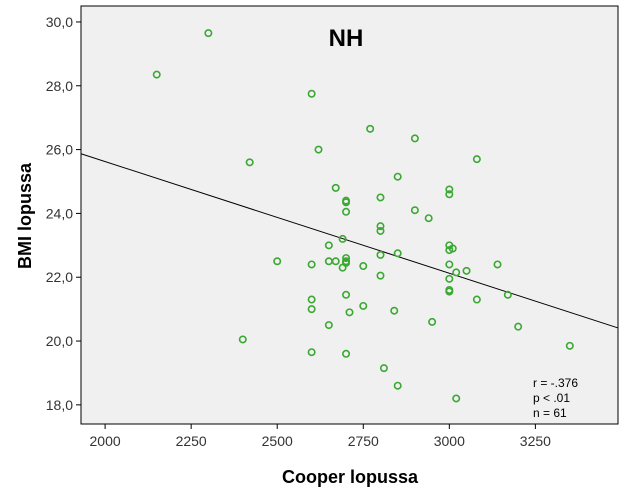 The height and width of the screenshot is (501, 626). What do you see at coordinates (191, 441) in the screenshot?
I see `x-tick-label: 2250` at bounding box center [191, 441].